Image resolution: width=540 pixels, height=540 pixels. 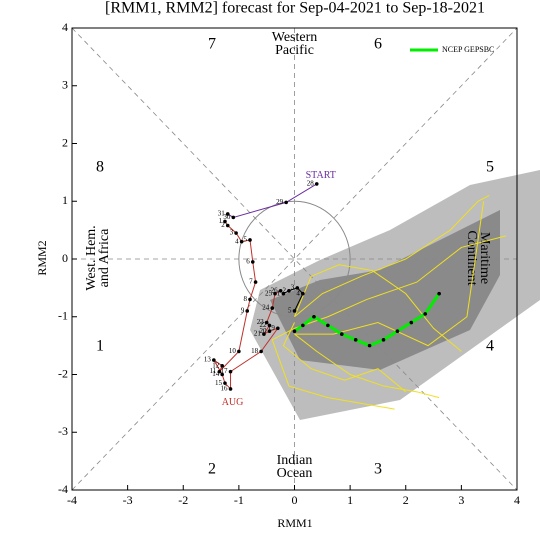 What do you see at coordinates (290, 311) in the screenshot?
I see `day-label: 5` at bounding box center [290, 311].